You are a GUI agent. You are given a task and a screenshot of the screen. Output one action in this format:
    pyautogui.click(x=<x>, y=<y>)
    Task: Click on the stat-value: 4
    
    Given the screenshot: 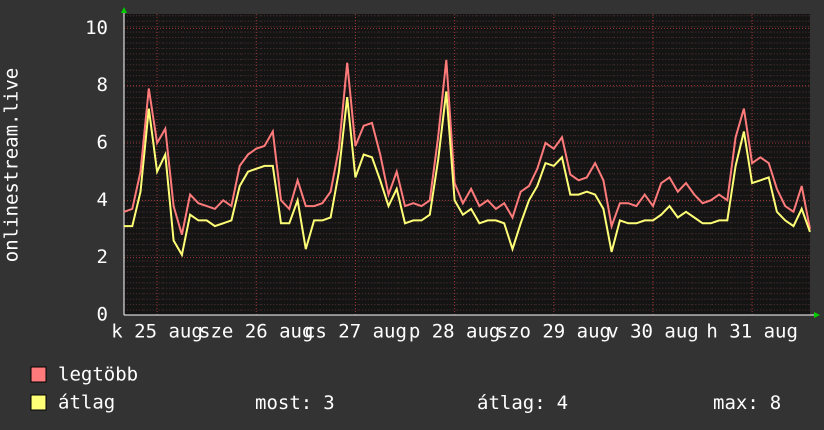 What is the action you would take?
    pyautogui.click(x=562, y=403)
    